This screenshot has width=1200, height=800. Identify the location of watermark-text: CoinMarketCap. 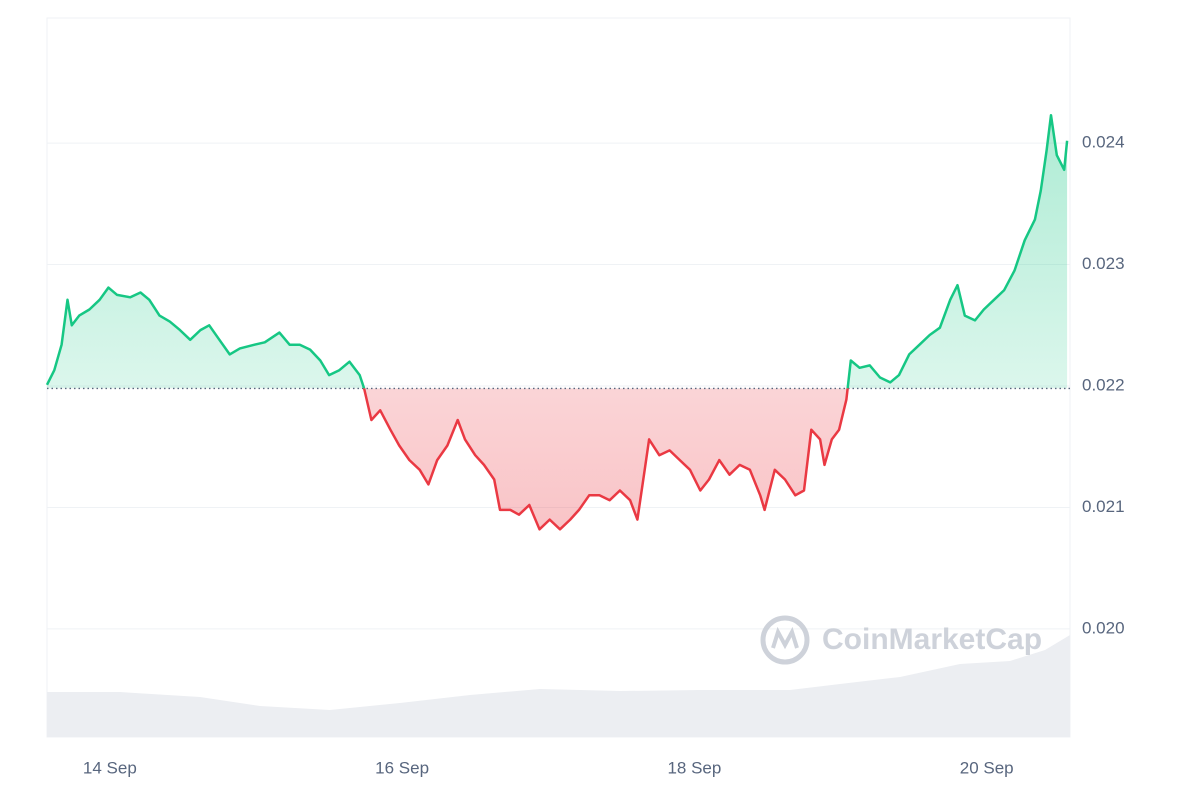
(932, 639).